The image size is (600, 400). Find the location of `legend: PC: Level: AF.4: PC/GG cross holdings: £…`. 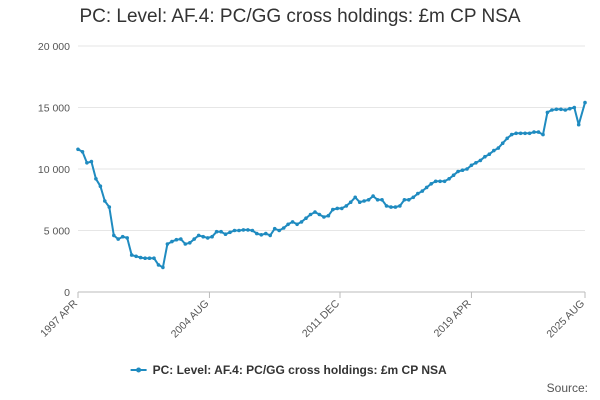

legend: PC: Level: AF.4: PC/GG cross holdings: £… is located at coordinates (288, 370).